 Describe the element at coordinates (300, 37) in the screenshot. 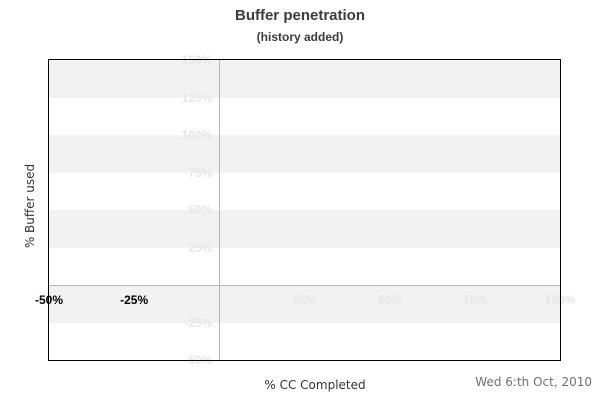

I see `chart-subtitle: (history added)` at that location.